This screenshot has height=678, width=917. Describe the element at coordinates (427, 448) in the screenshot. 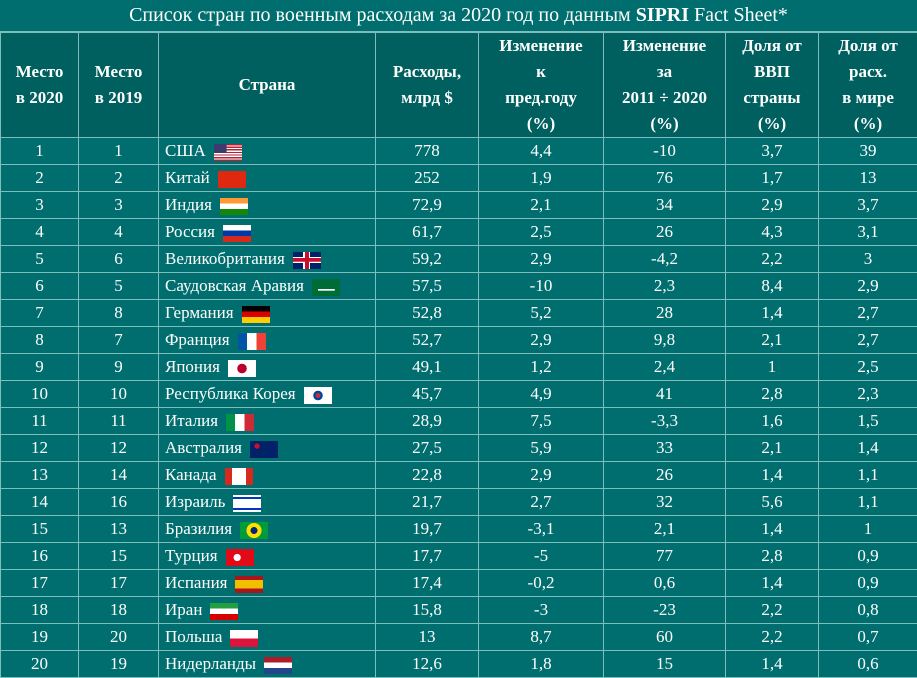

I see `table-cell: 27,5` at that location.